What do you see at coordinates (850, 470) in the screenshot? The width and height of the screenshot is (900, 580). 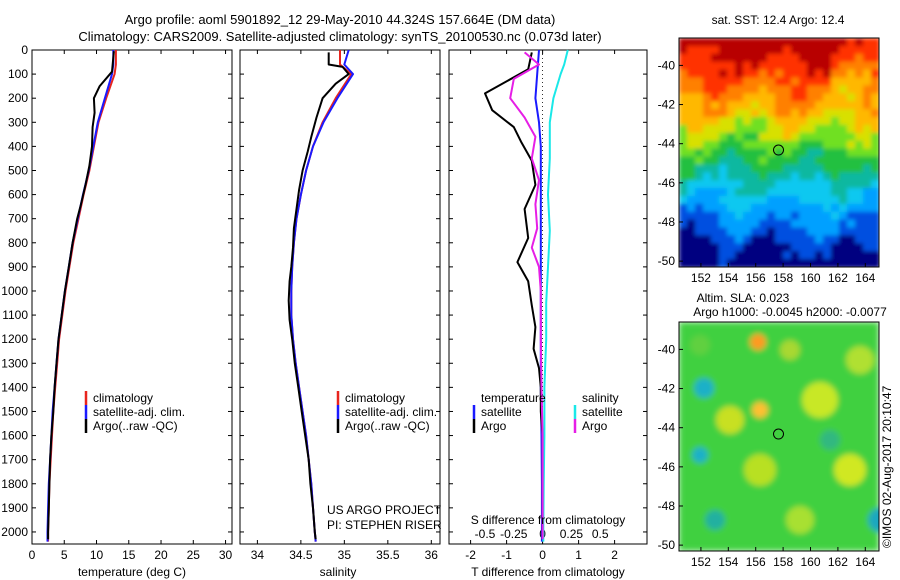 I see `sla-anomaly` at bounding box center [850, 470].